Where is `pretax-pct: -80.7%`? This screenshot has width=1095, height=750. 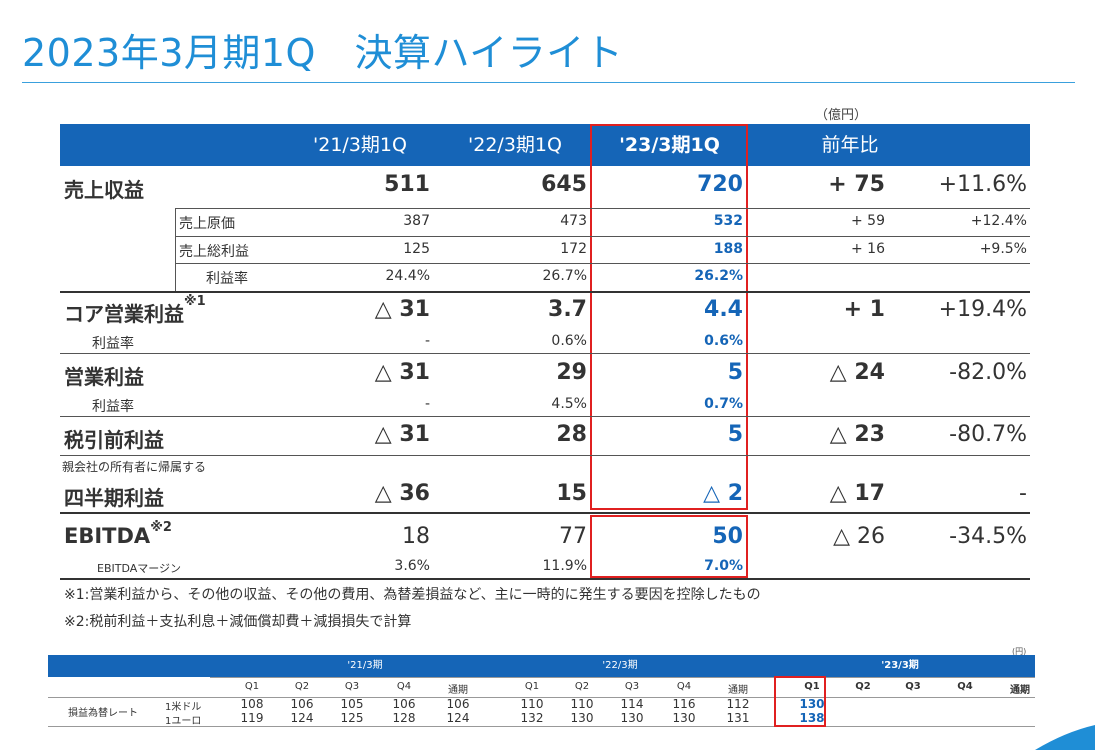
pretax-pct: -80.7% is located at coordinates (988, 434).